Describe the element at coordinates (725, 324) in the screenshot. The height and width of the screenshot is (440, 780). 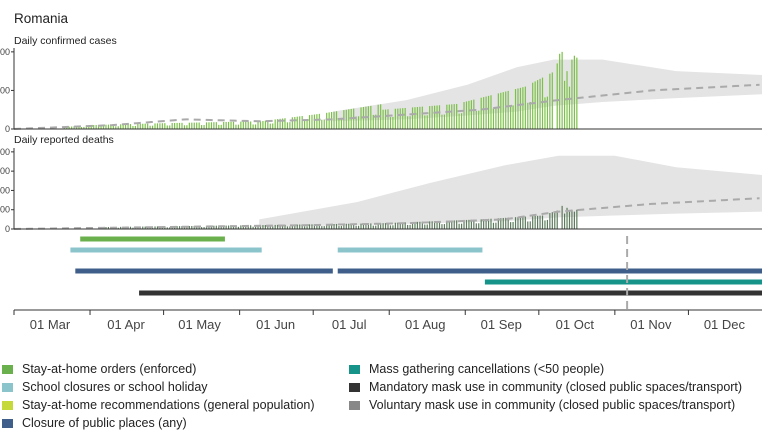
I see `x-tick-label: 01 Dec` at that location.